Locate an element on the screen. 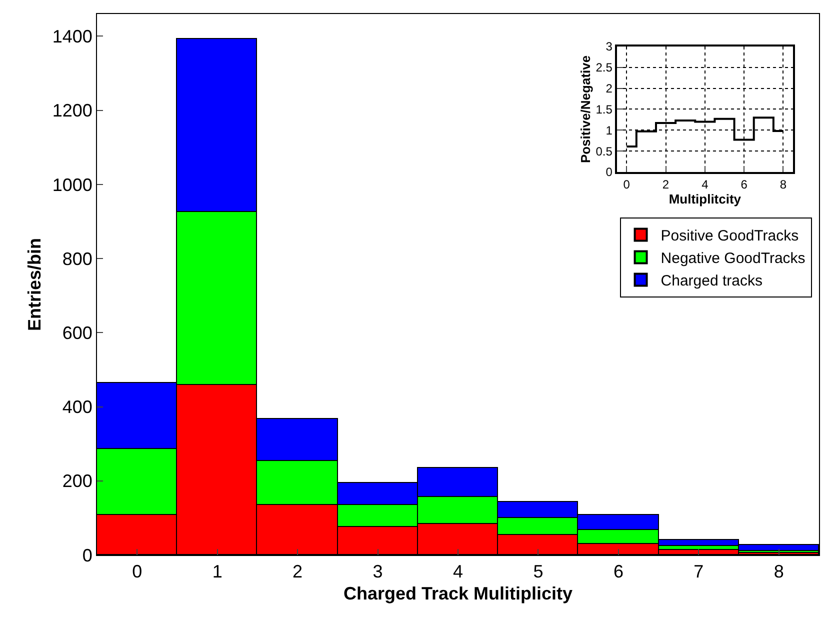 The height and width of the screenshot is (621, 823). y-tick-label: 2 is located at coordinates (609, 89).